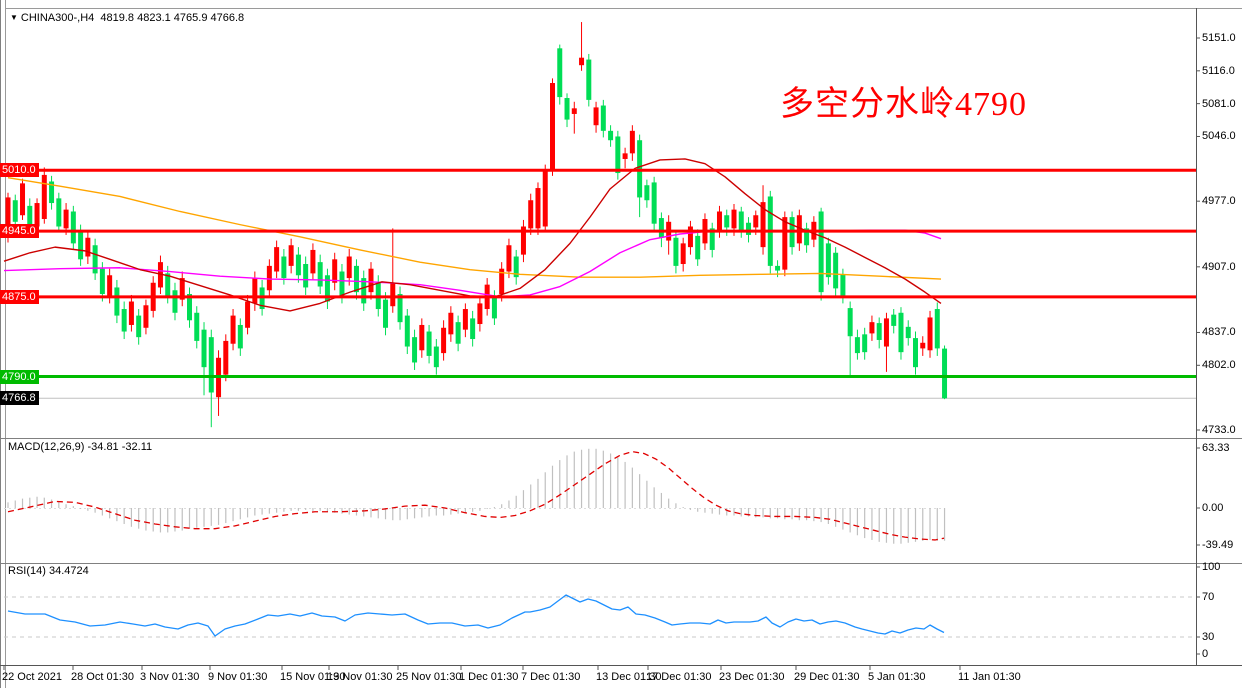 This screenshot has width=1242, height=688. Describe the element at coordinates (989, 677) in the screenshot. I see `time-axis-label: 11 Jan 01:30` at that location.